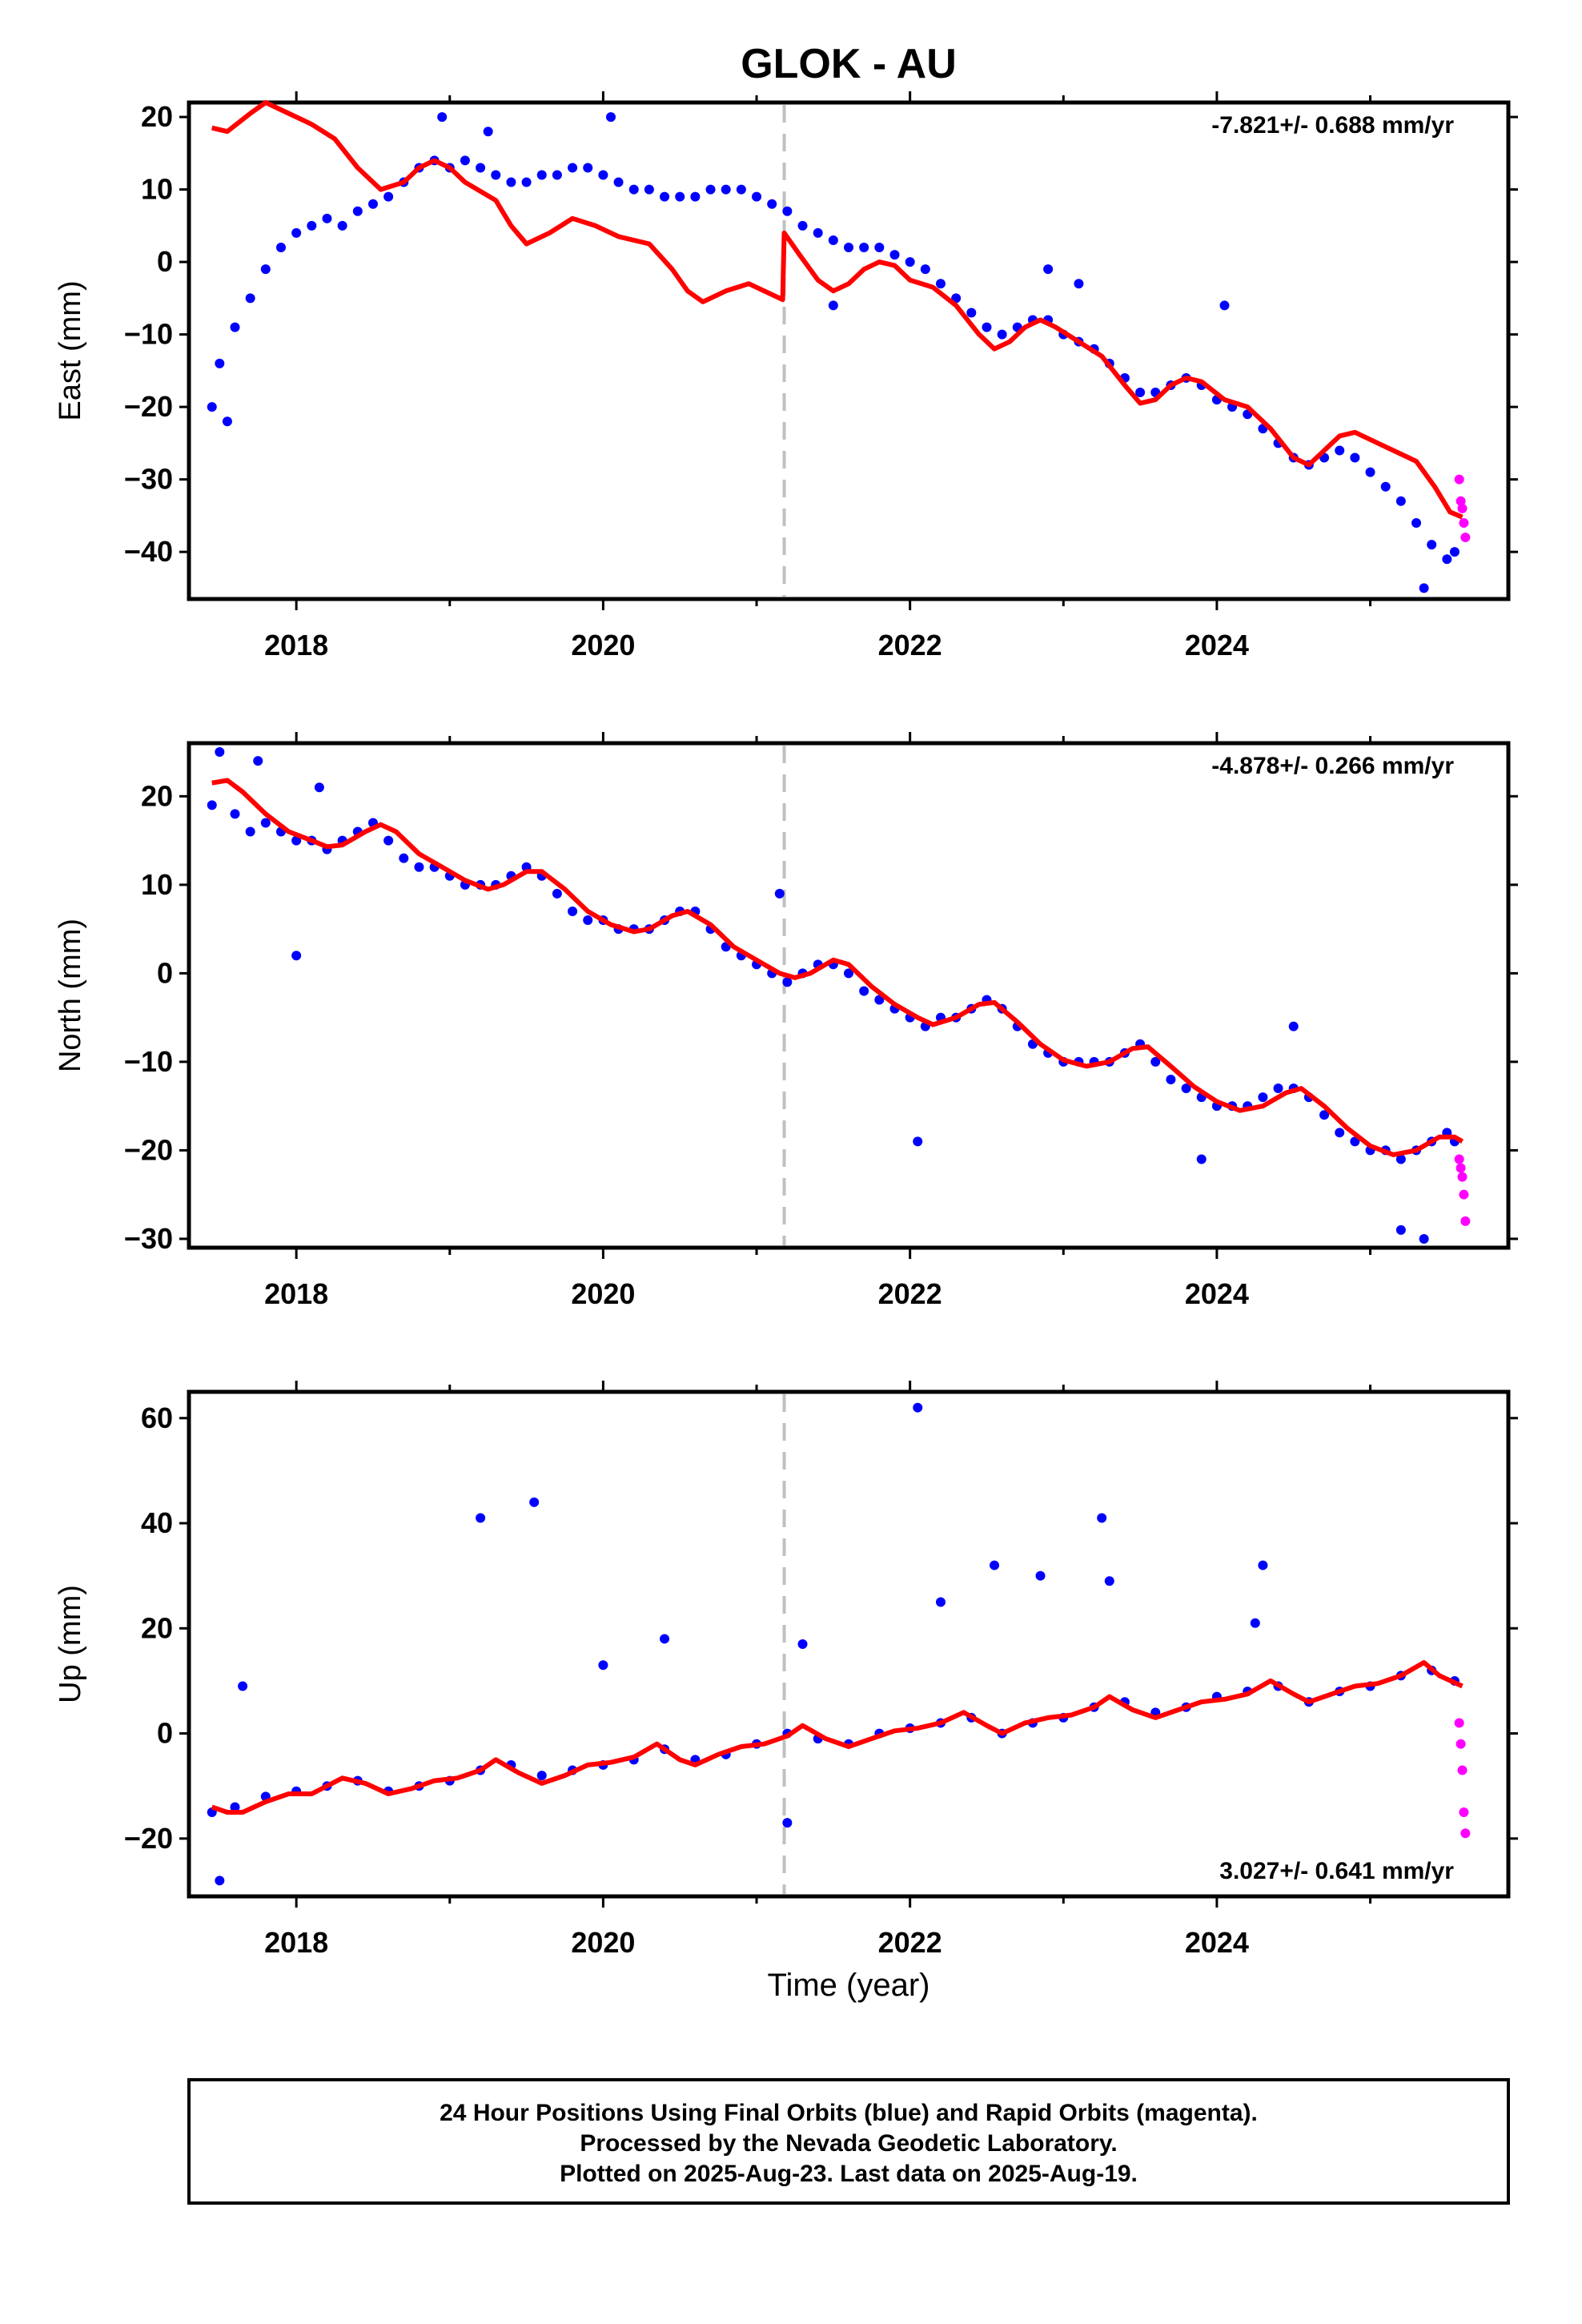  What do you see at coordinates (1332, 126) in the screenshot?
I see `east-rate-label: -7.821+/- 0.688 mm/yr` at bounding box center [1332, 126].